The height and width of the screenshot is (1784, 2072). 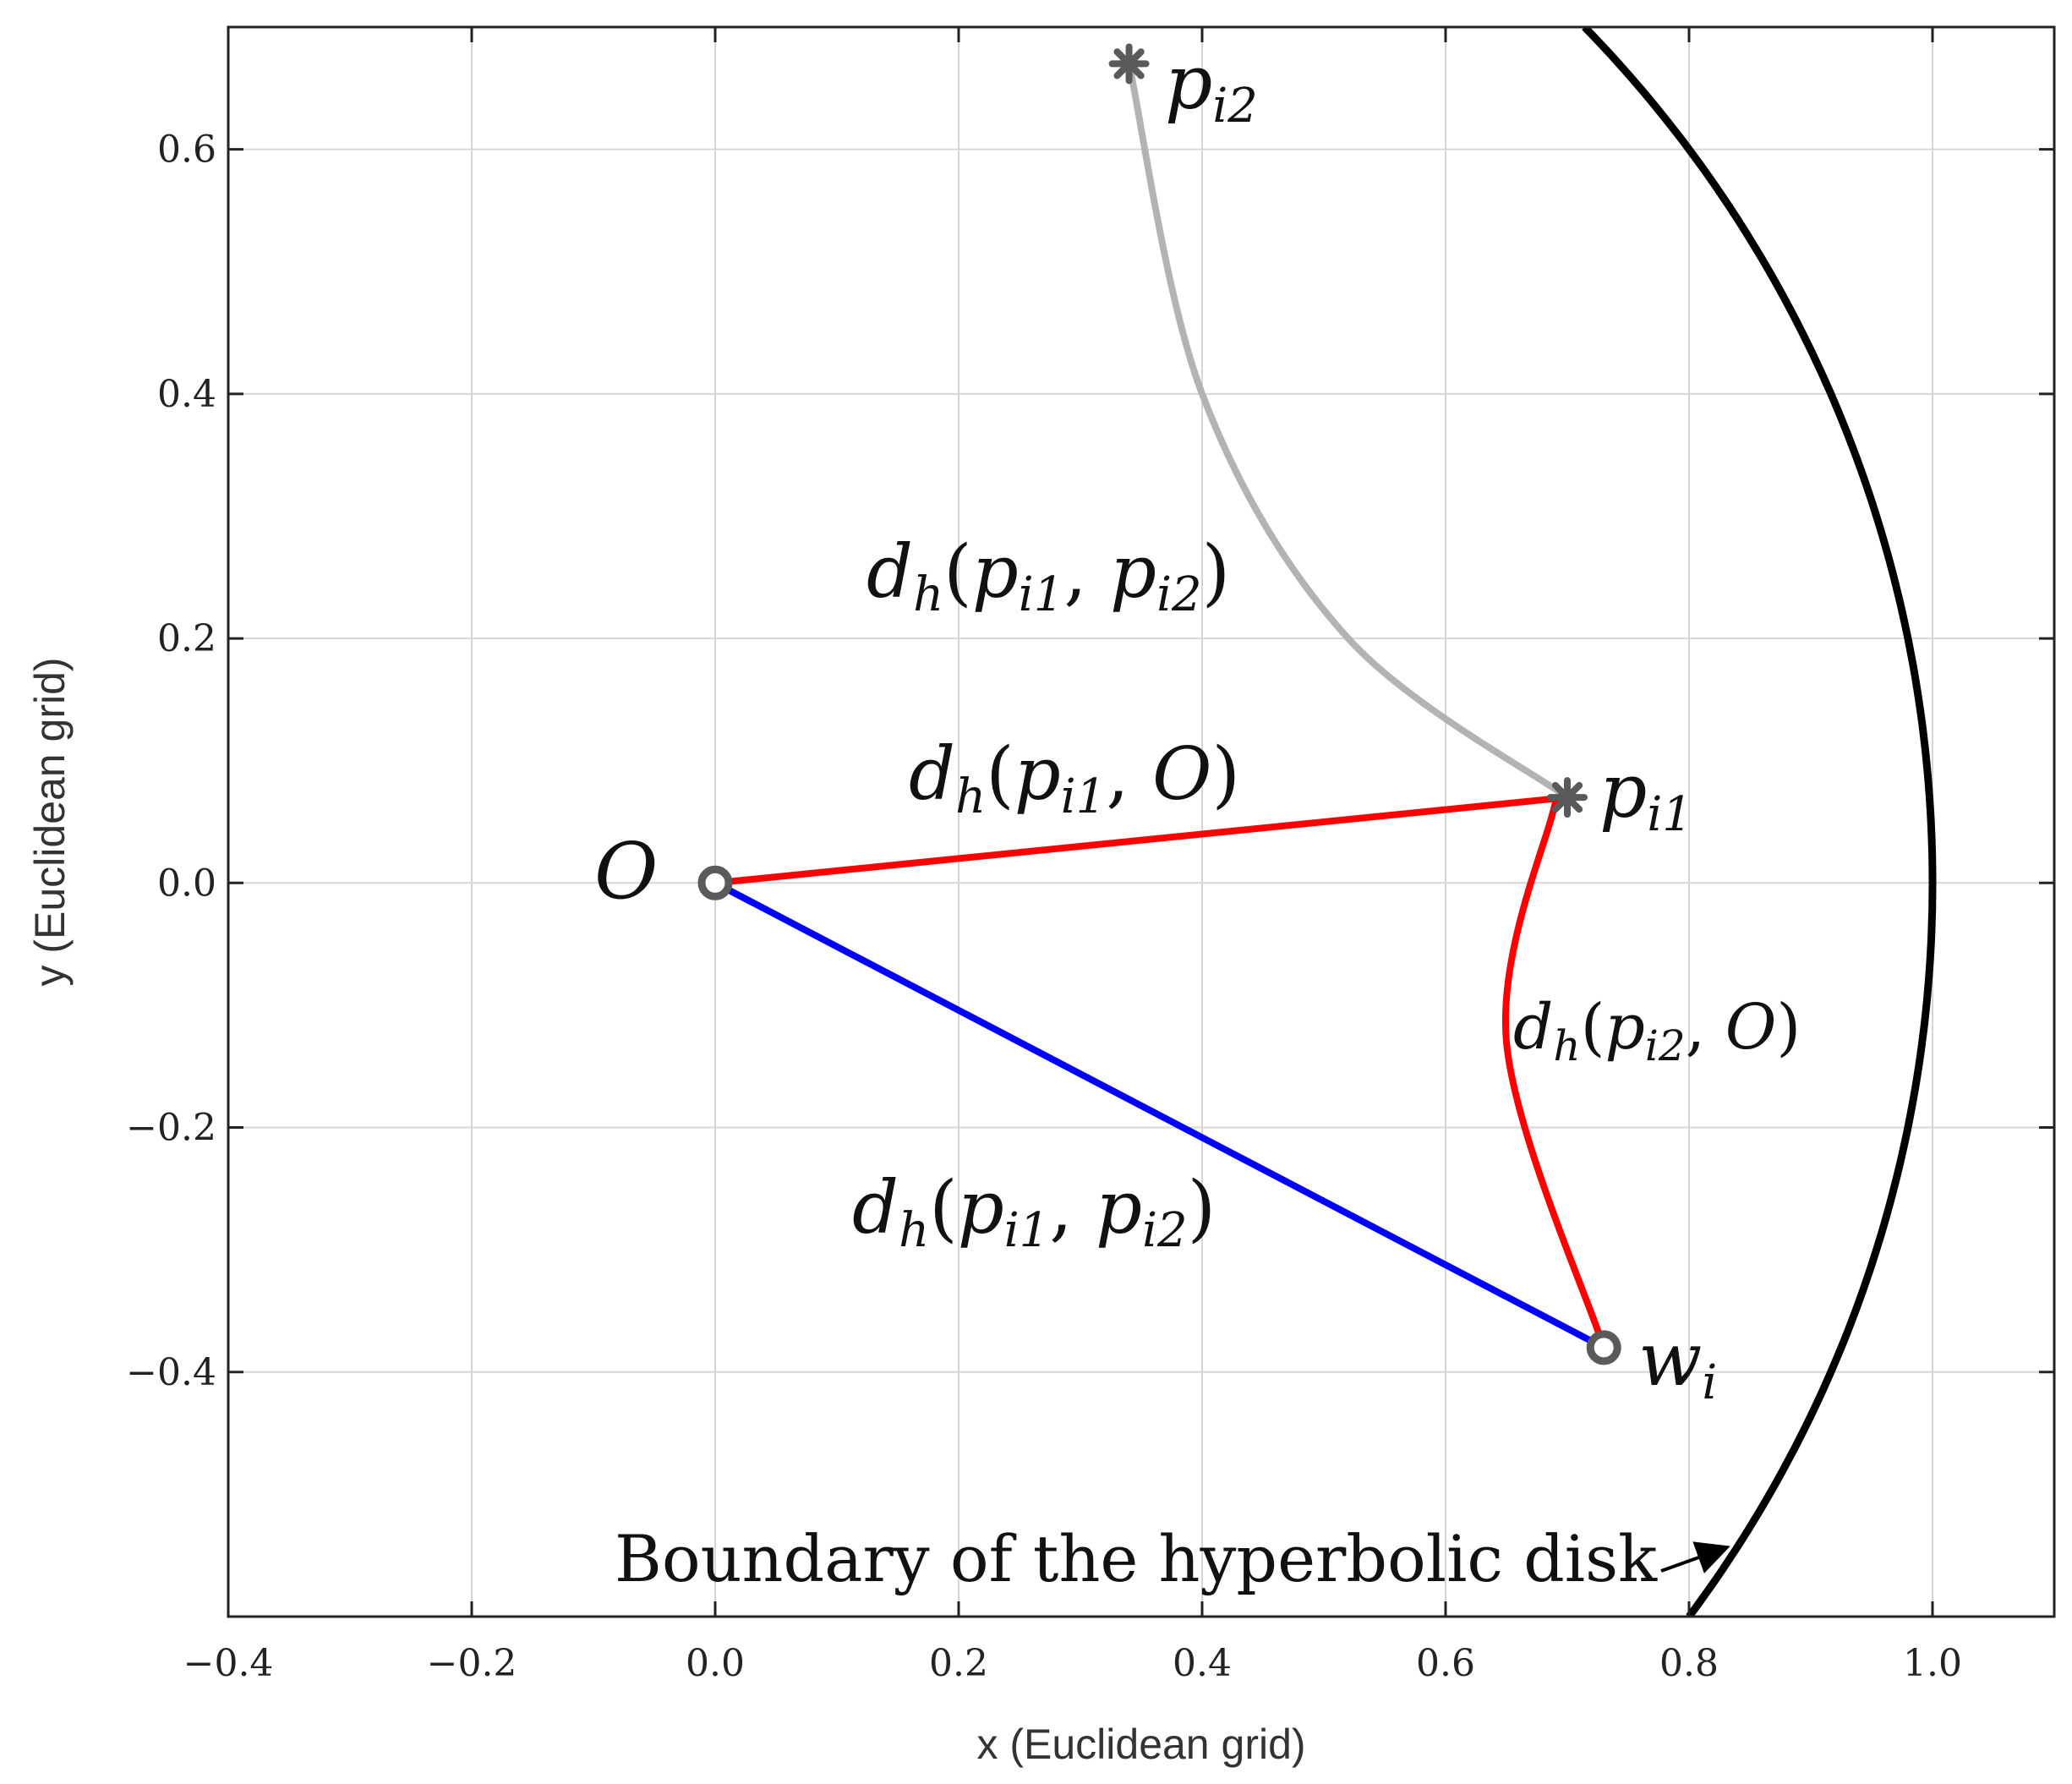 What do you see at coordinates (1034, 1212) in the screenshot?
I see `label-dist-bottom: dh(pi1, pi2)` at bounding box center [1034, 1212].